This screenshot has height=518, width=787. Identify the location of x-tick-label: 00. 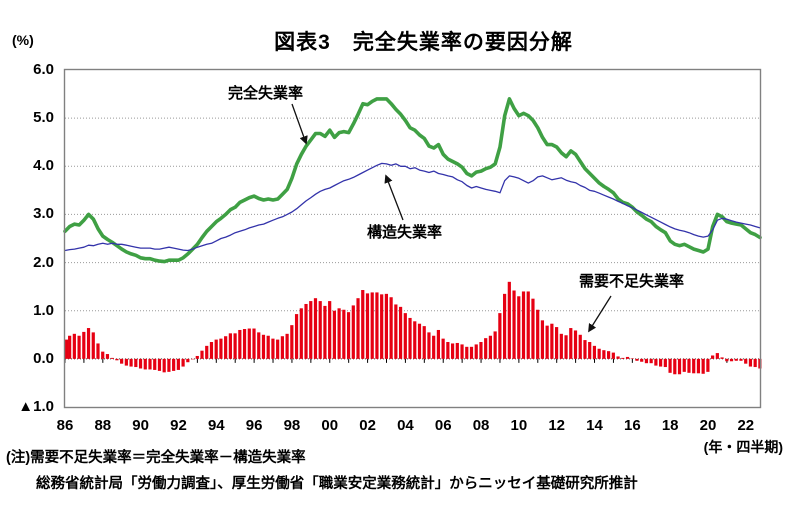
(330, 425).